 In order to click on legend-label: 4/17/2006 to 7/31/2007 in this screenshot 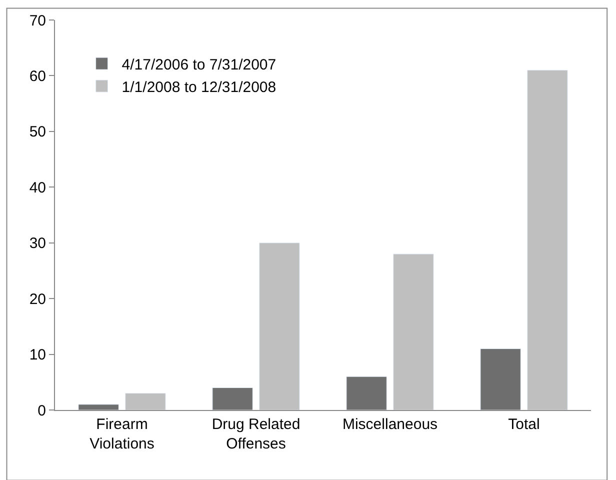, I will do `click(199, 65)`.